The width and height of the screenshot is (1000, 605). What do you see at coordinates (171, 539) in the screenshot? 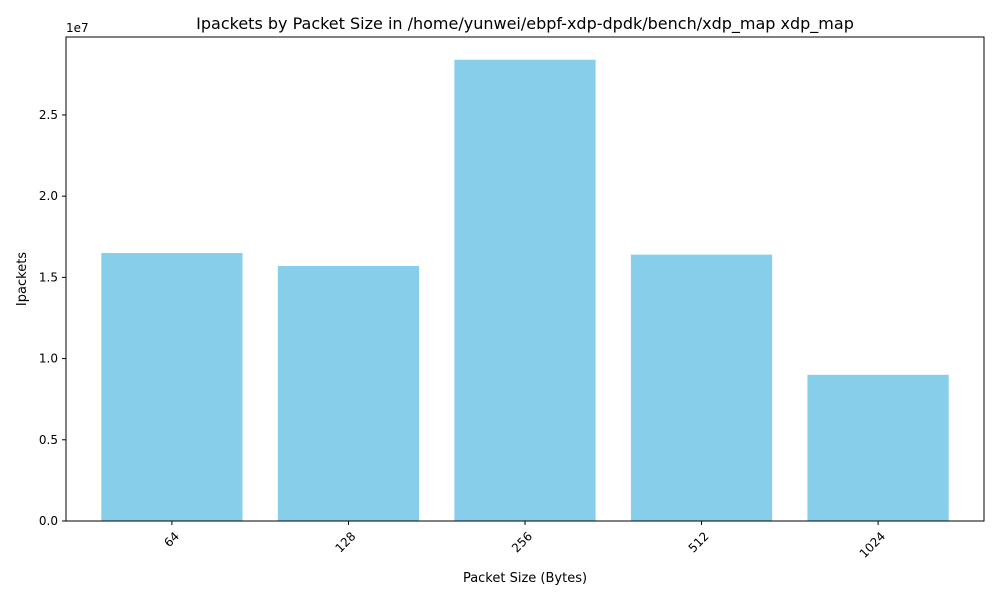
I see `x-tick-label: 64` at bounding box center [171, 539].